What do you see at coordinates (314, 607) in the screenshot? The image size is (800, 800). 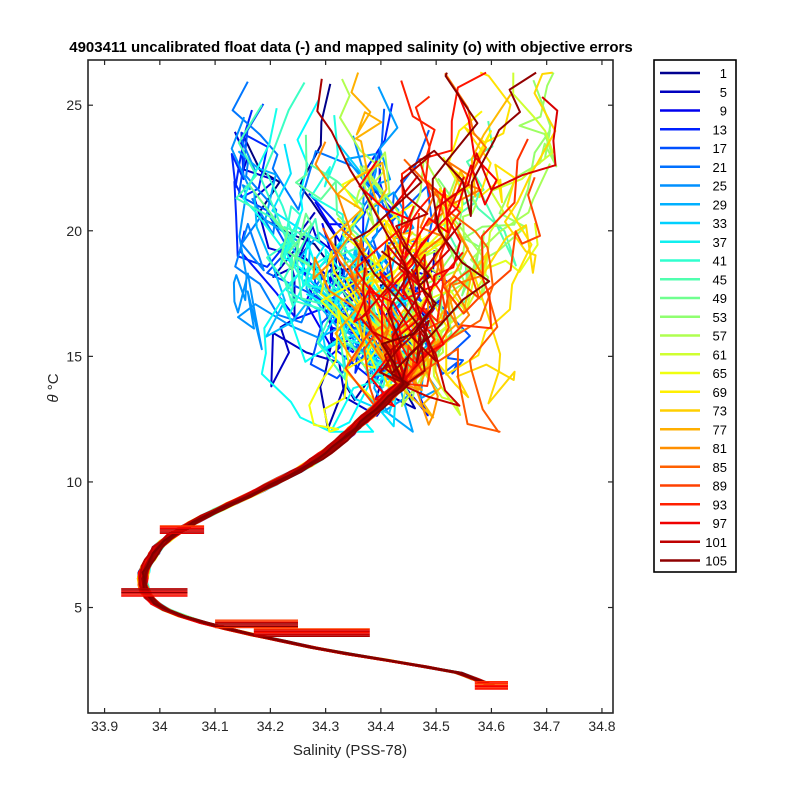 I see `objective-error-bars` at bounding box center [314, 607].